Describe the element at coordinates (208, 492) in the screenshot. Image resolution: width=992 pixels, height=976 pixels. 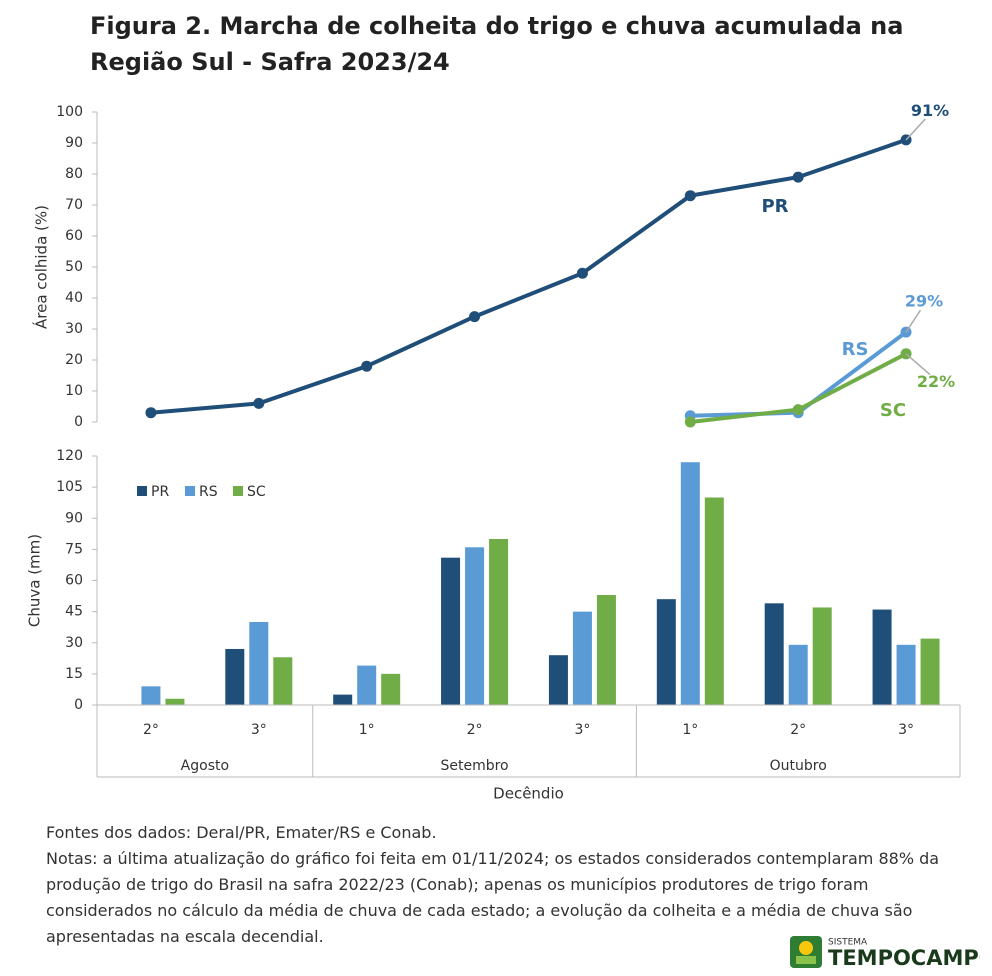
I see `legend-label: RS` at that location.